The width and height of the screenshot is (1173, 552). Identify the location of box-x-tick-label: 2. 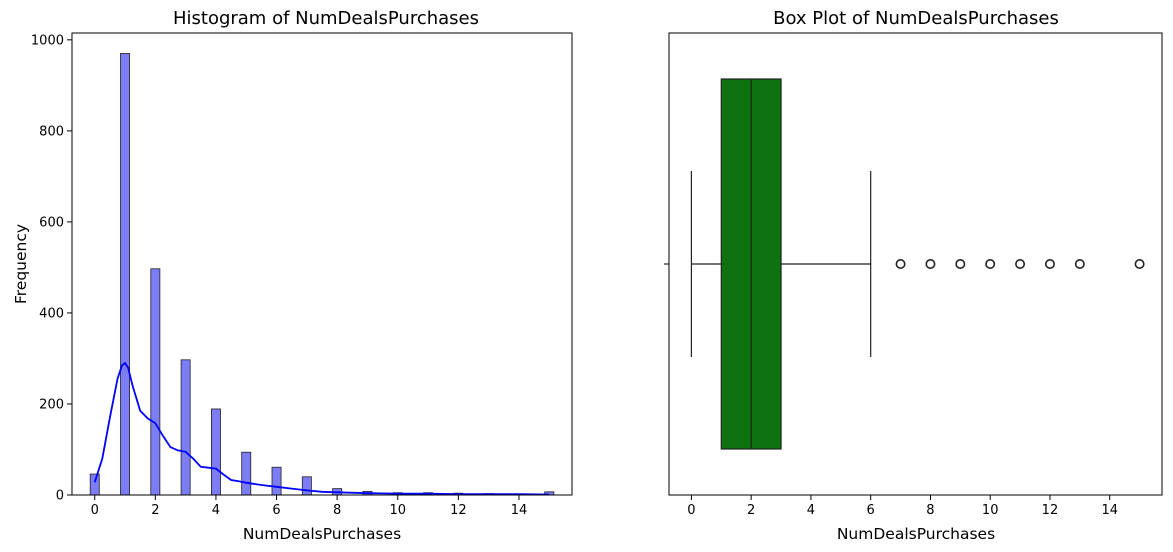
(751, 510).